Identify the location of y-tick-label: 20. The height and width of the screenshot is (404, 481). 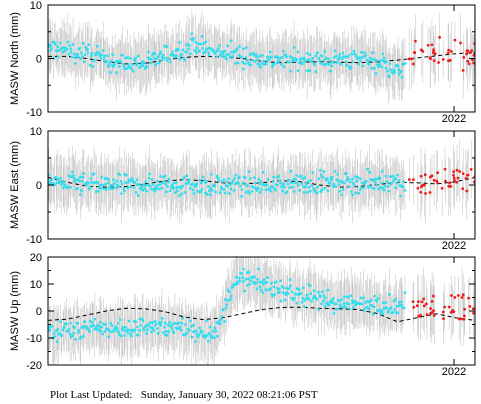
(36, 258).